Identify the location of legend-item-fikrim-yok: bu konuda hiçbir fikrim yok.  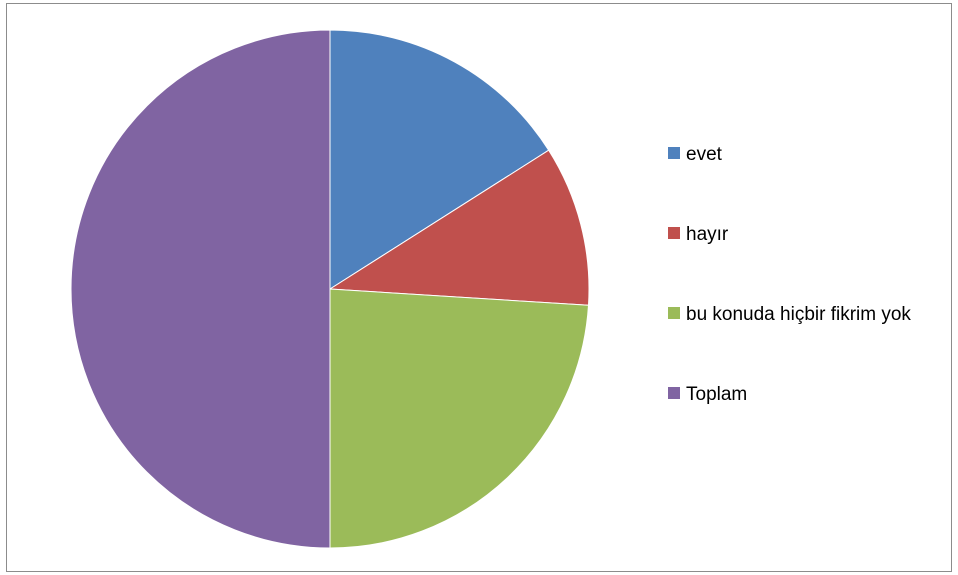
(807, 314).